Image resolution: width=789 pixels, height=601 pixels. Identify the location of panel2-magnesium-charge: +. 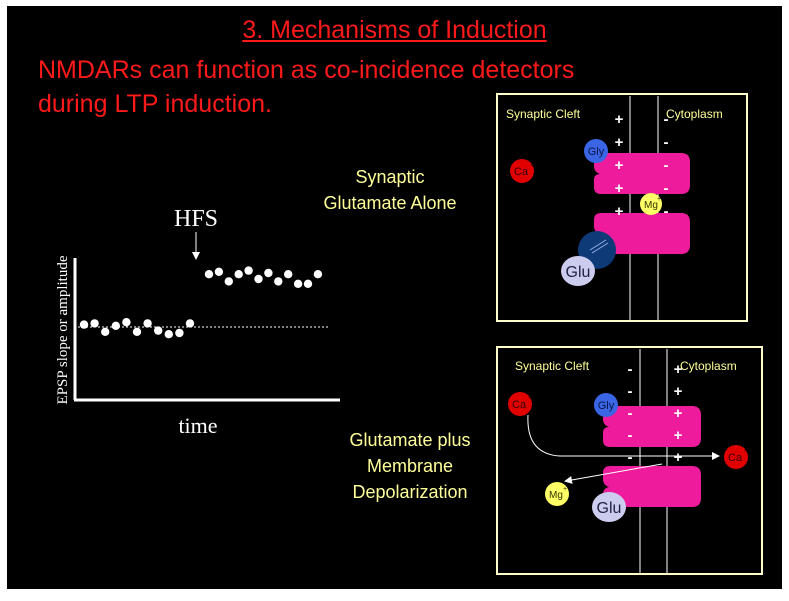
(565, 489).